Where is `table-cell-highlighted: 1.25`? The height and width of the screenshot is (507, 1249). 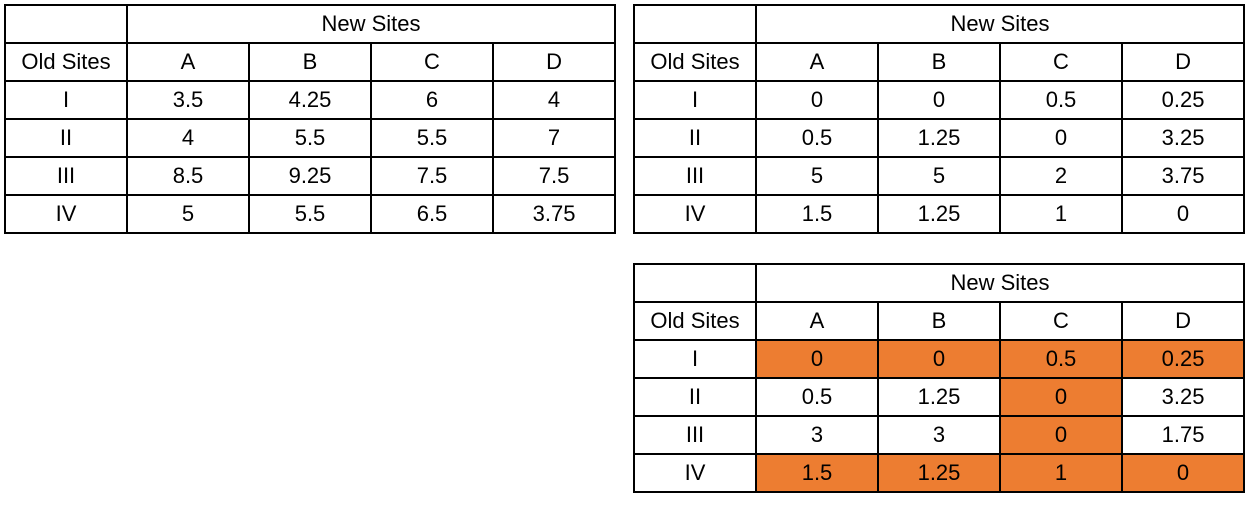 table-cell-highlighted: 1.25 is located at coordinates (939, 473).